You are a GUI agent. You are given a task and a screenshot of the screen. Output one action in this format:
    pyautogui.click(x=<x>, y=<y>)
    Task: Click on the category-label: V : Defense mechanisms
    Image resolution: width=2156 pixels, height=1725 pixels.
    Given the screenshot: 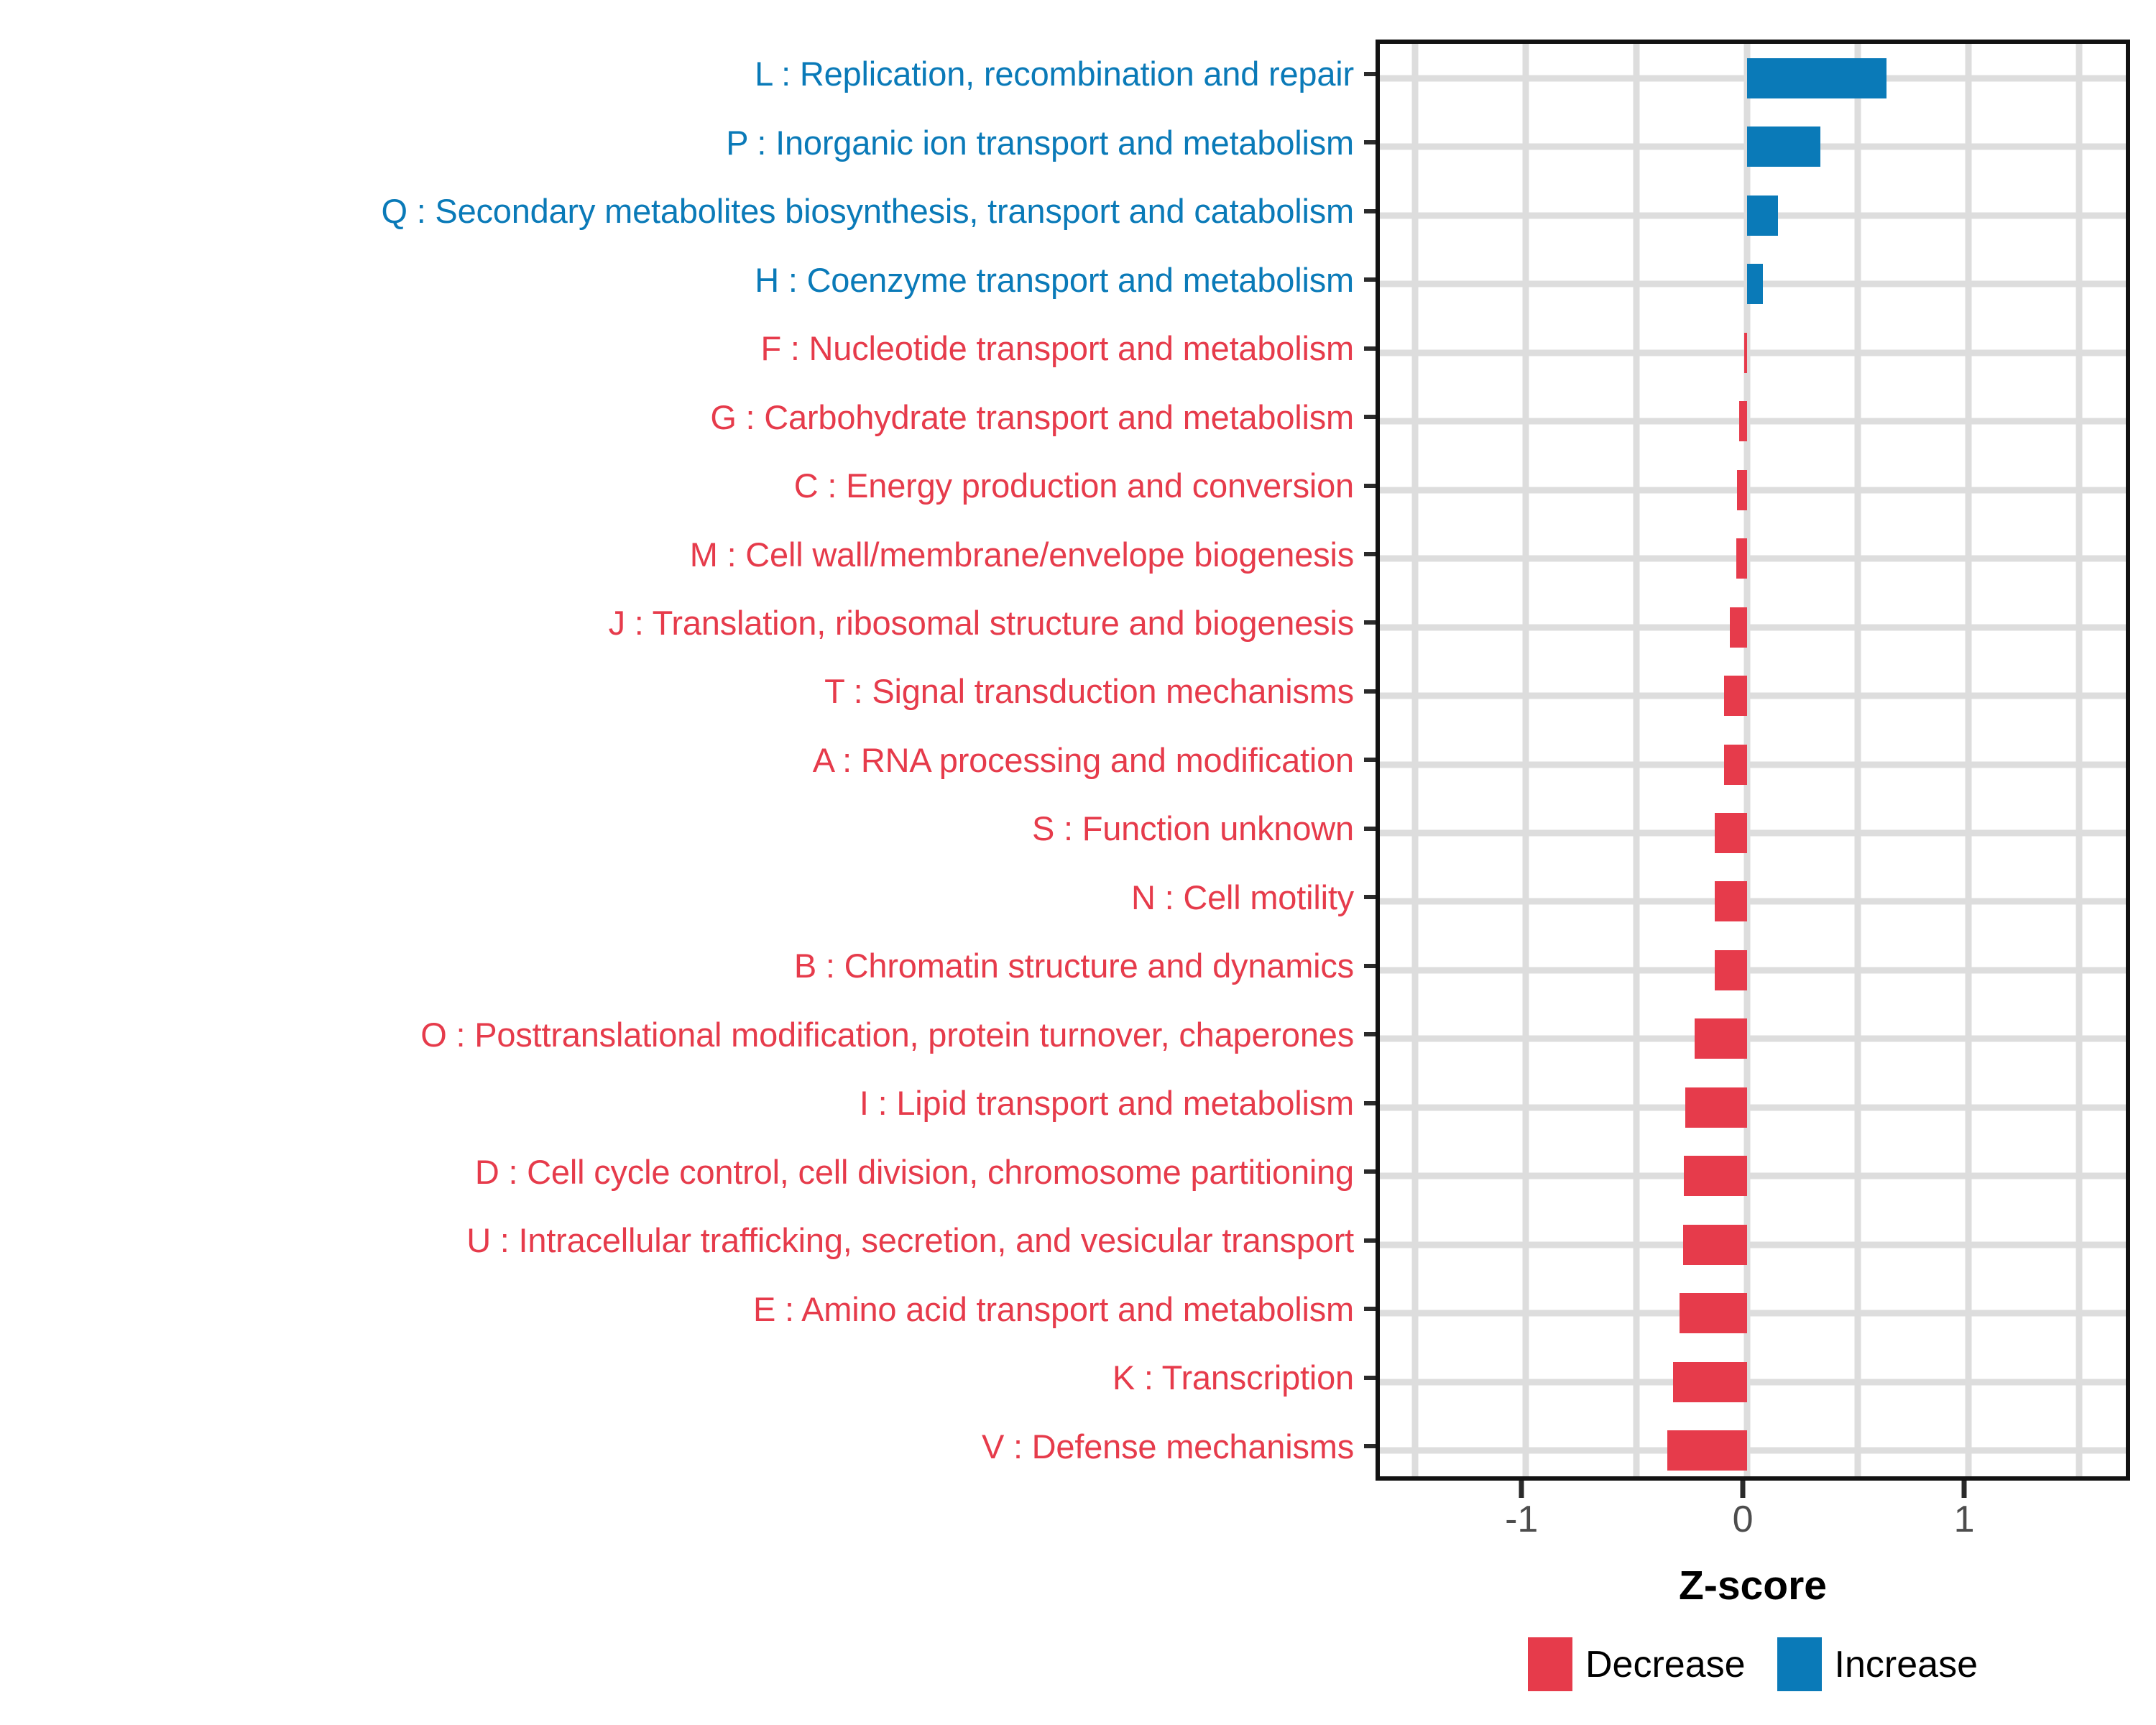 What is the action you would take?
    pyautogui.click(x=1167, y=1446)
    